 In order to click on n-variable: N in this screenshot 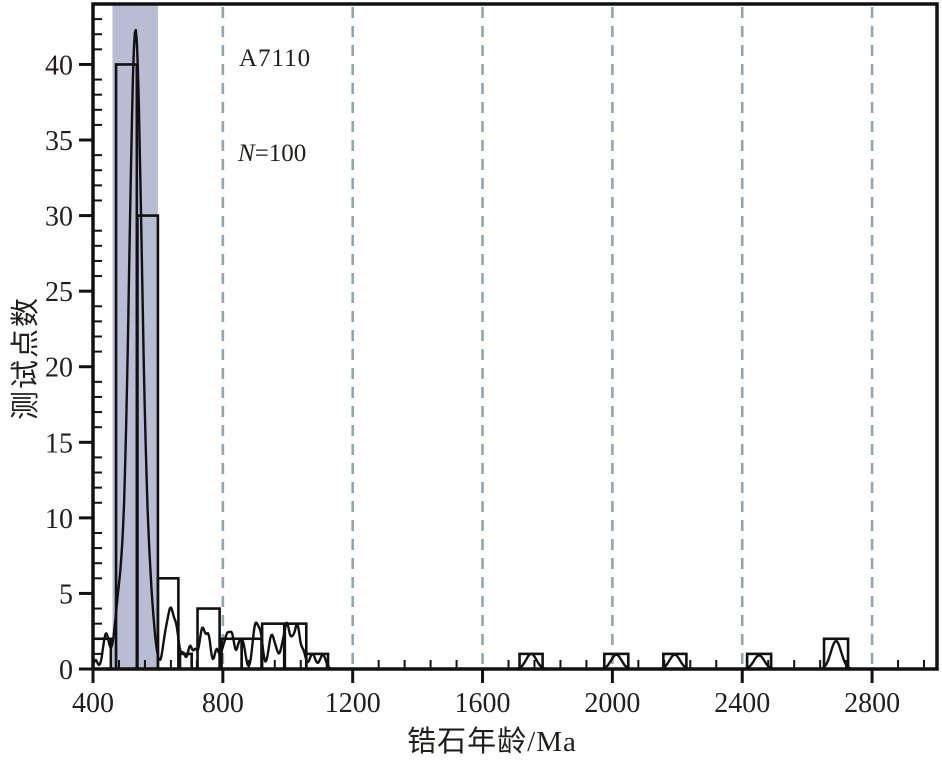, I will do `click(246, 153)`.